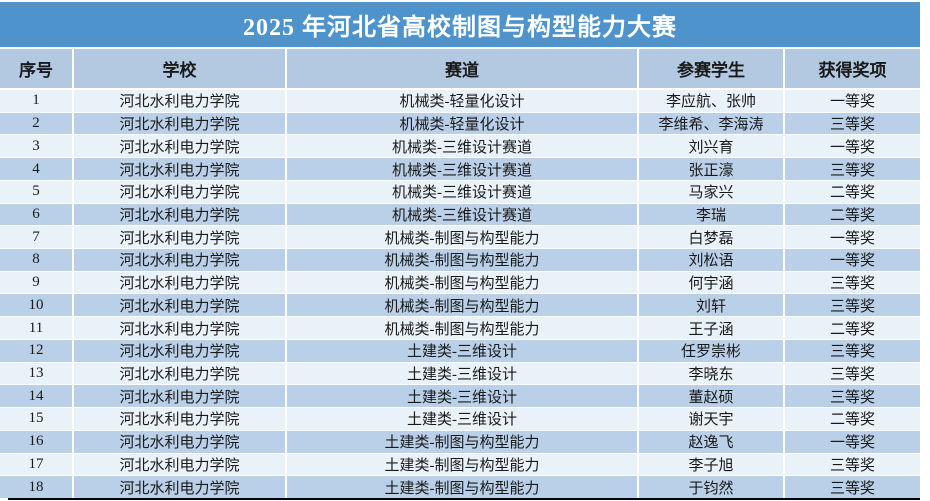 The width and height of the screenshot is (930, 501). I want to click on cell-index: 8, so click(36, 259).